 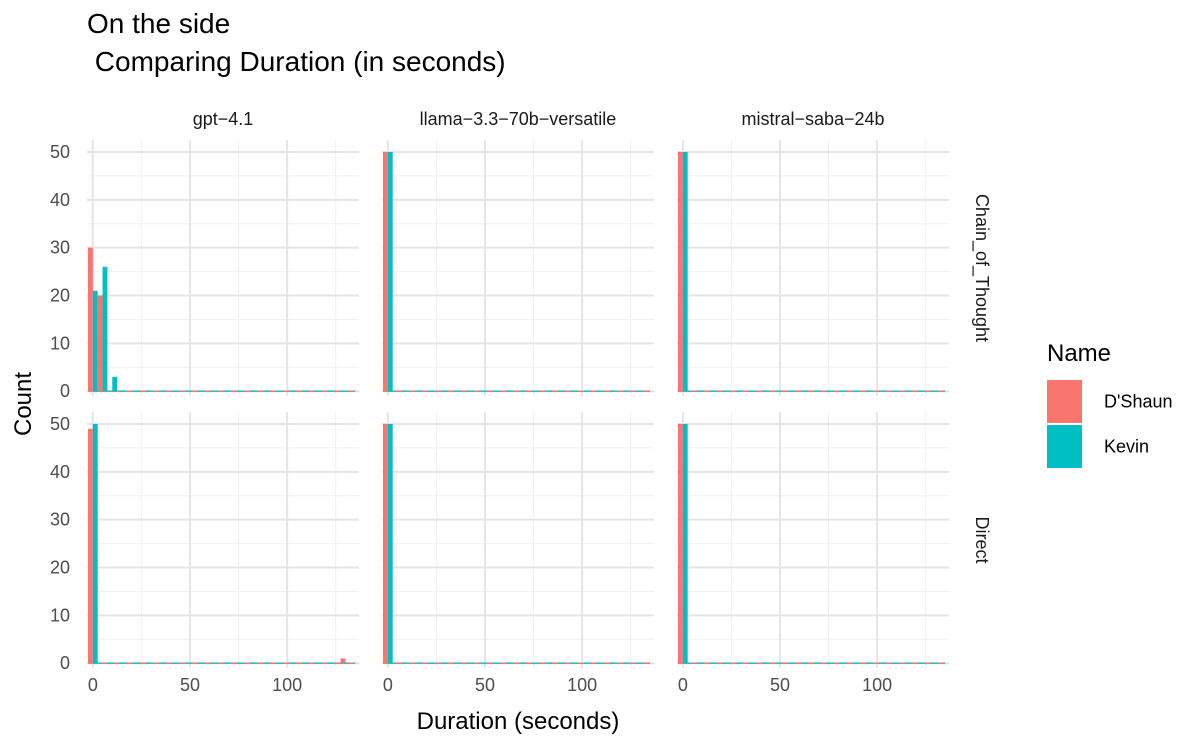 What do you see at coordinates (813, 540) in the screenshot?
I see `panel-mistral-saba-24b-direct` at bounding box center [813, 540].